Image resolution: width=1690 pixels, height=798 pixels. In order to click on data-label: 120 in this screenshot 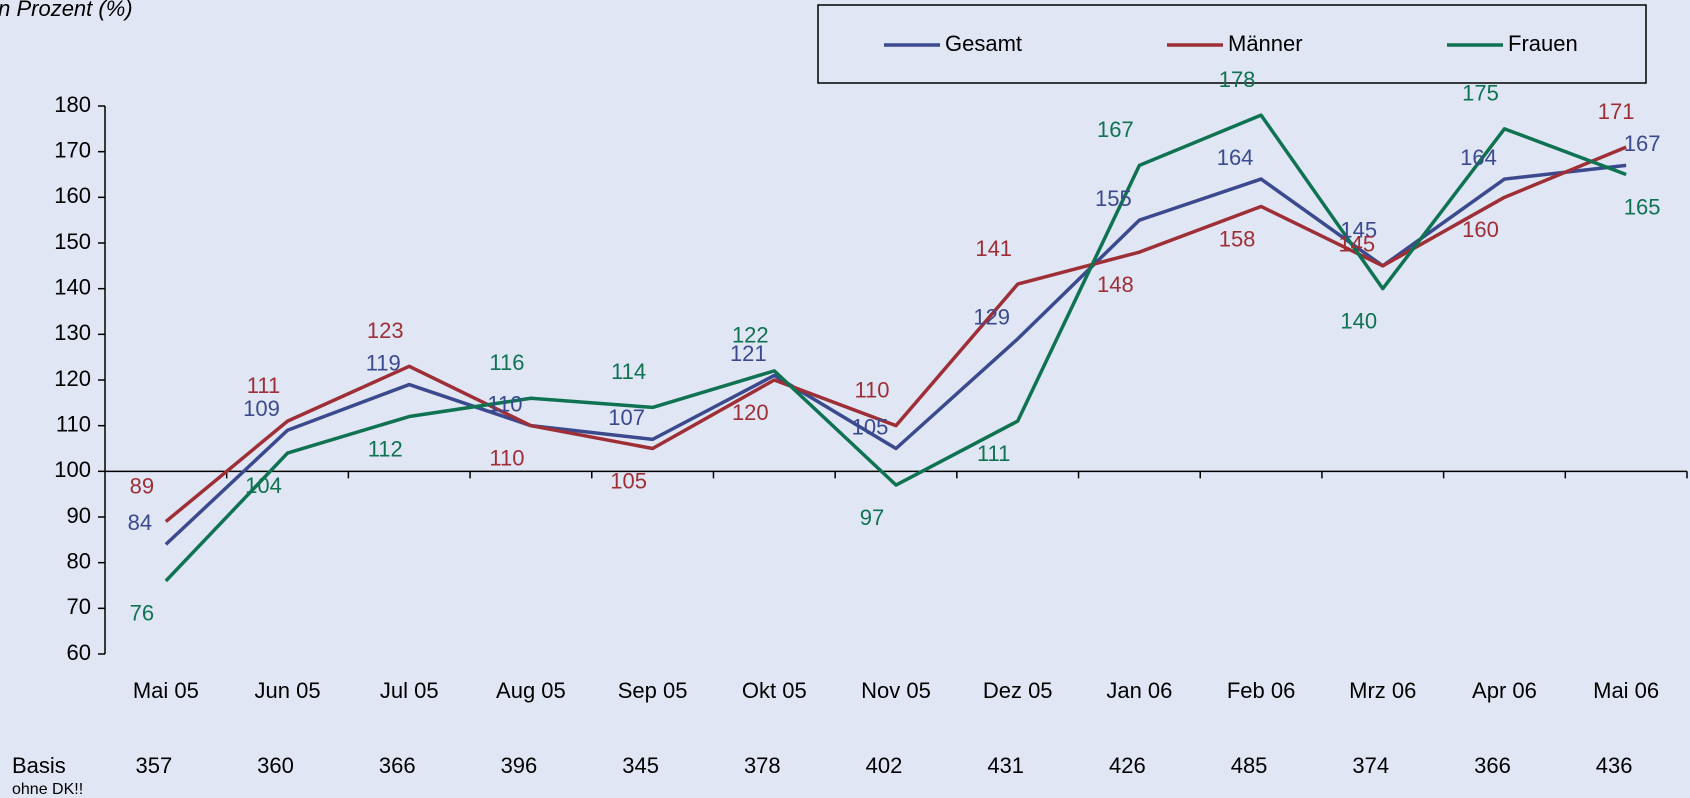, I will do `click(750, 412)`.